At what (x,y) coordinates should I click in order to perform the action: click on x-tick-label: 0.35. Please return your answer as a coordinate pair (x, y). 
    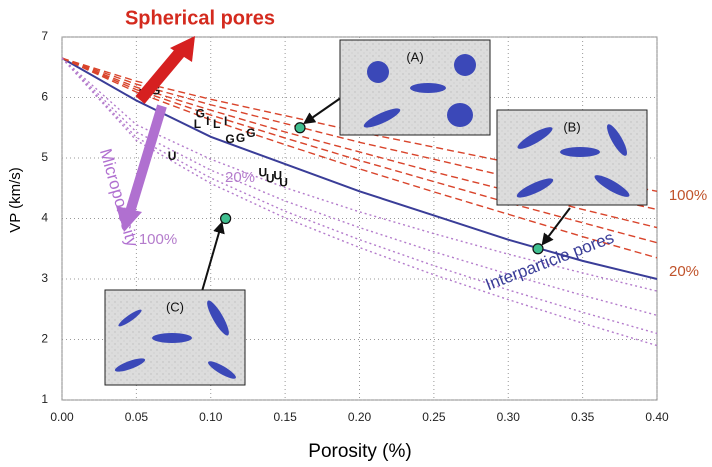
    Looking at the image, I should click on (583, 417).